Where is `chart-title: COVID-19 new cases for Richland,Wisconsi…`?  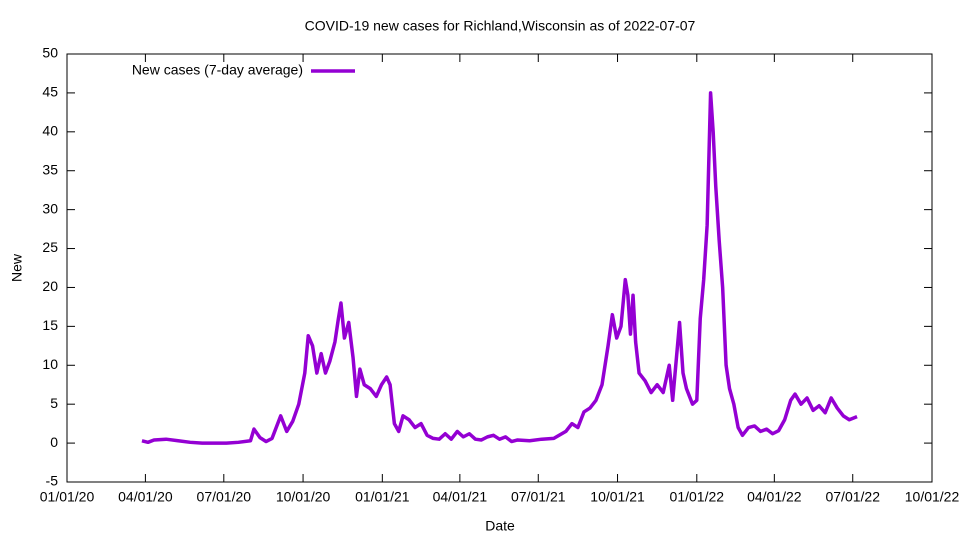
chart-title: COVID-19 new cases for Richland,Wisconsi… is located at coordinates (500, 26).